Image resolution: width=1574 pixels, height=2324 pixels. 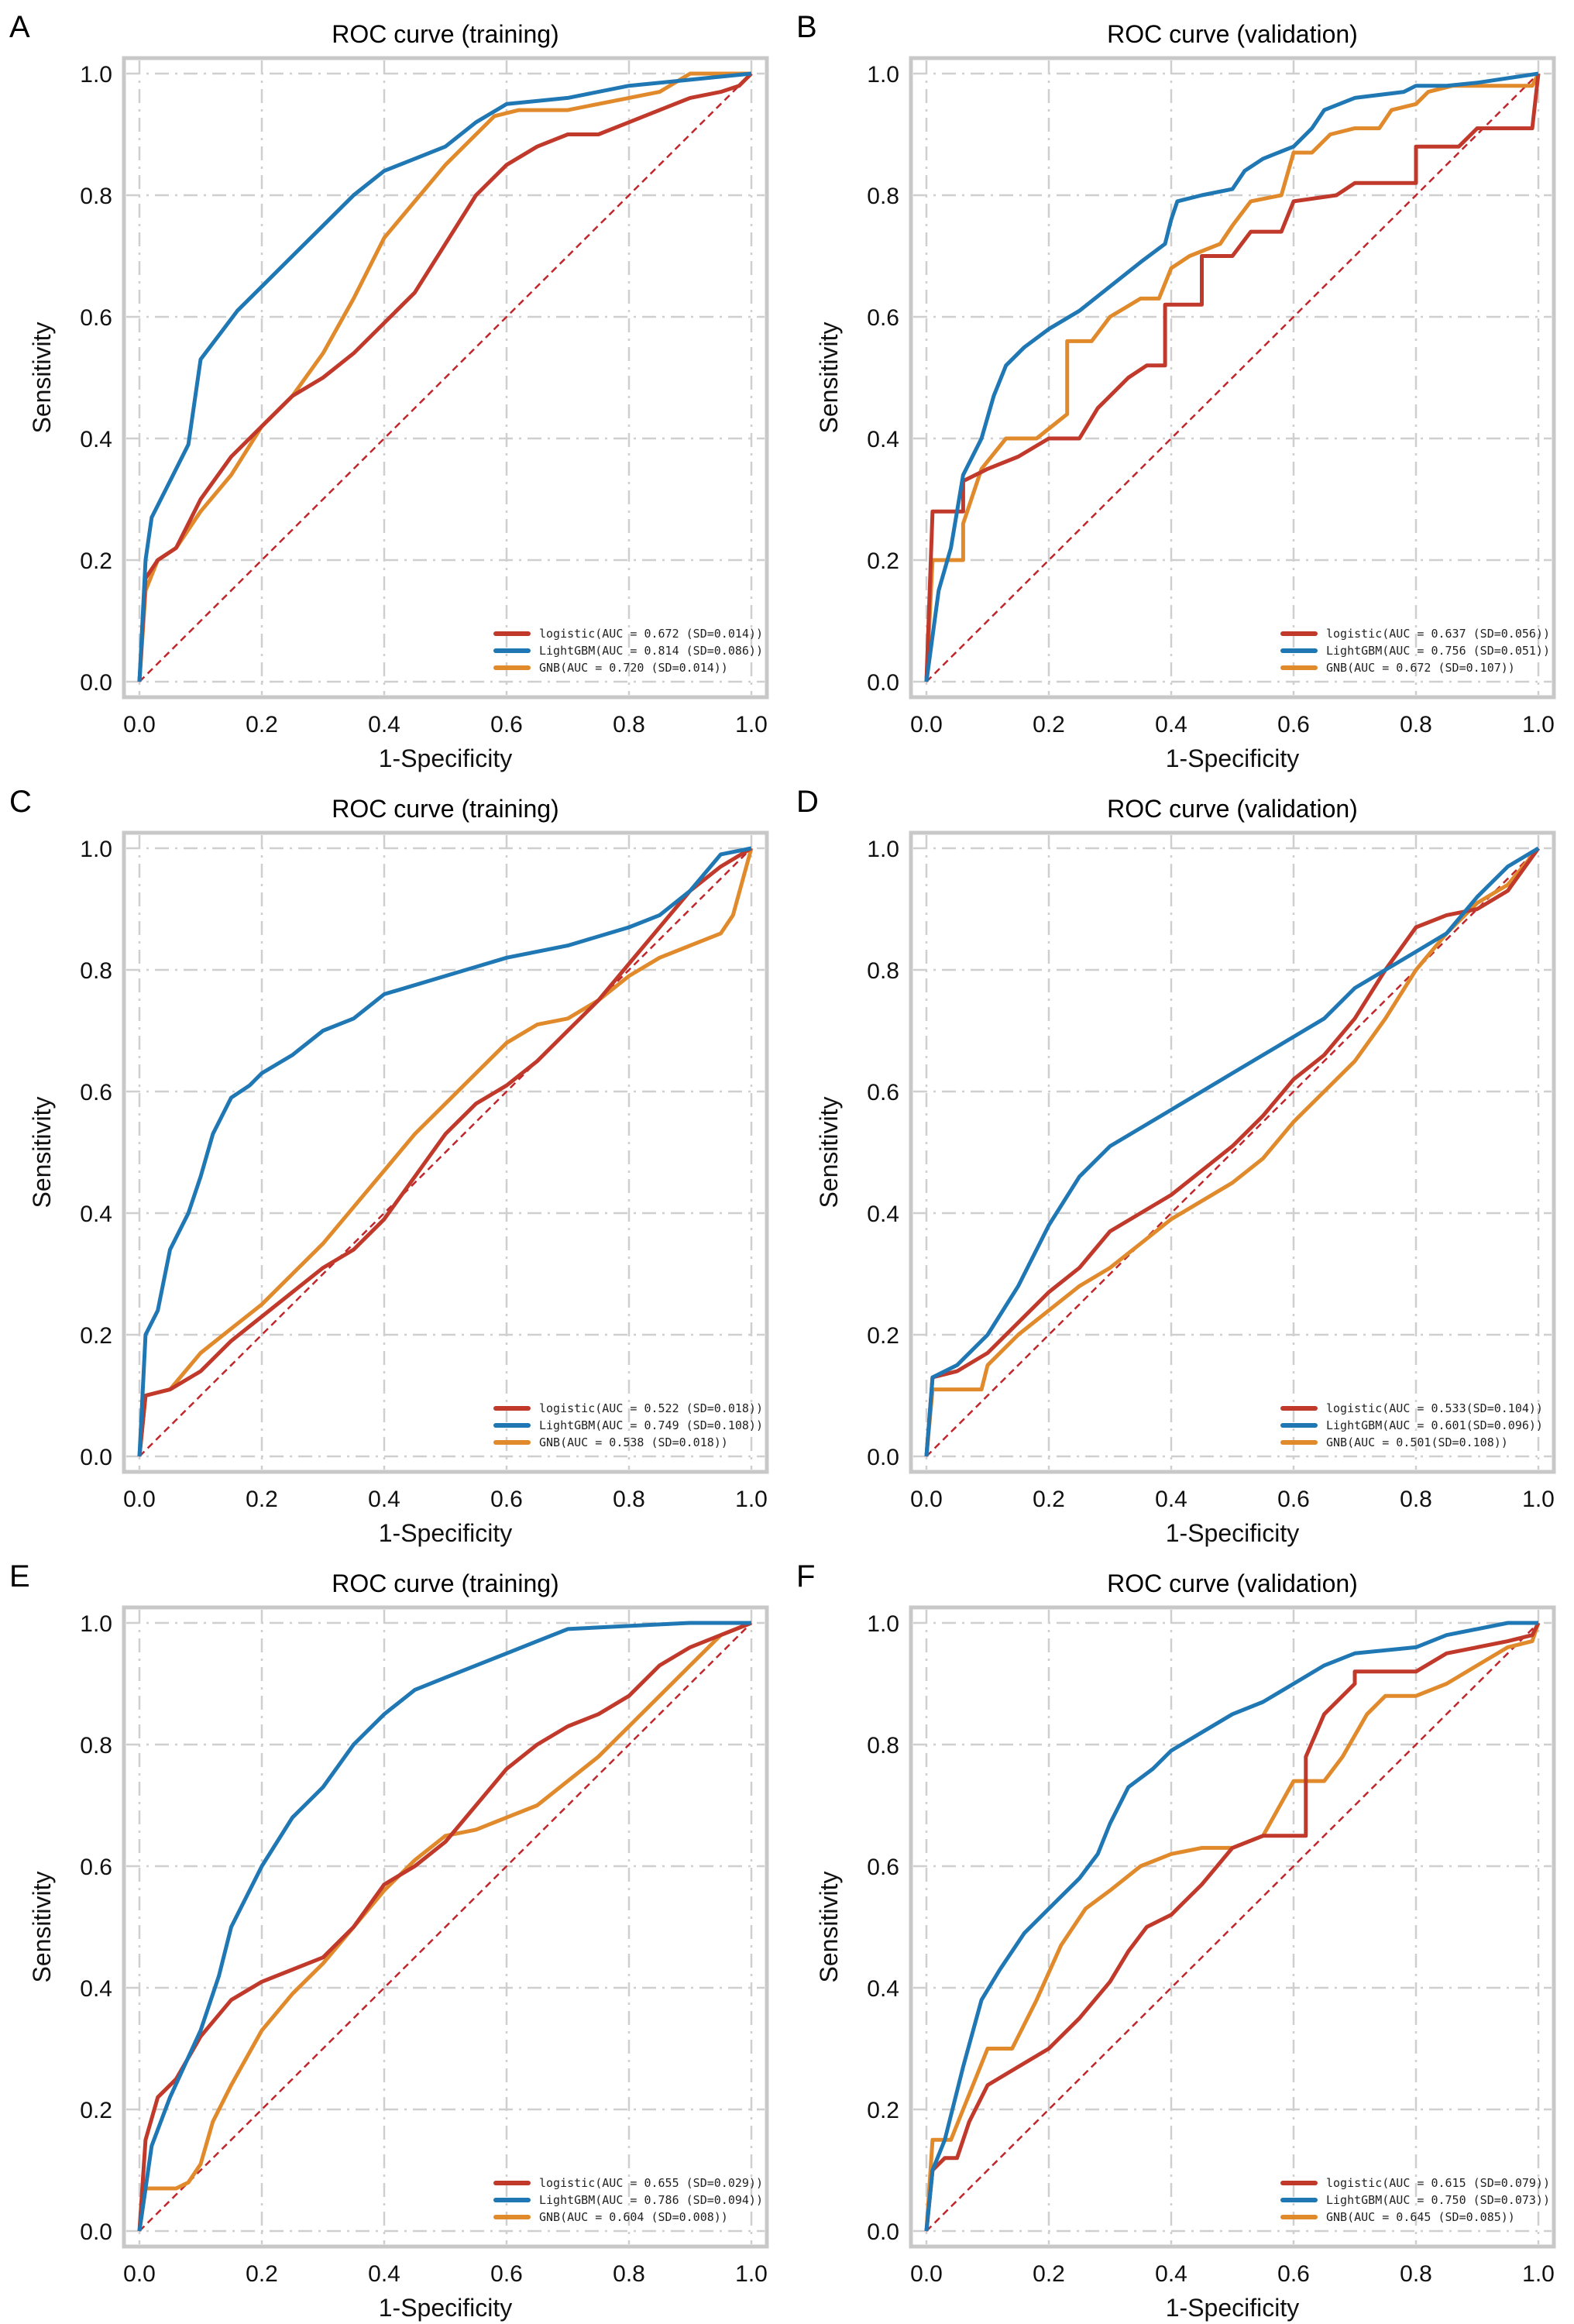 I want to click on panel-letter: D, so click(x=807, y=802).